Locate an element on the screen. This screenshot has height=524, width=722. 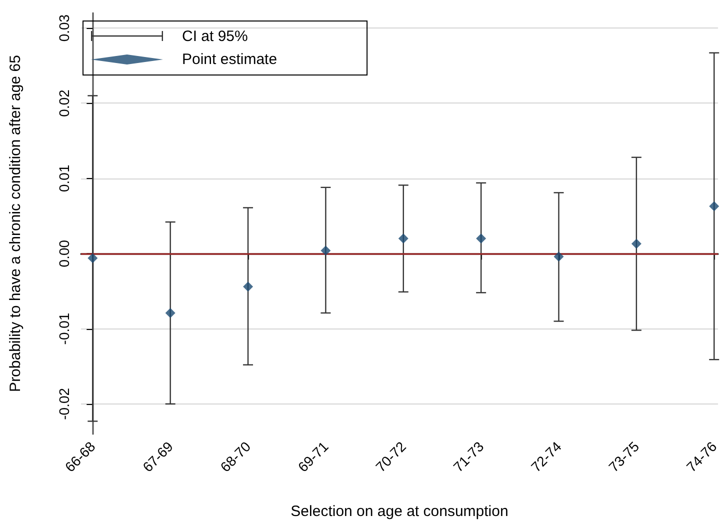
y-tick-label: 0.02 is located at coordinates (64, 103).